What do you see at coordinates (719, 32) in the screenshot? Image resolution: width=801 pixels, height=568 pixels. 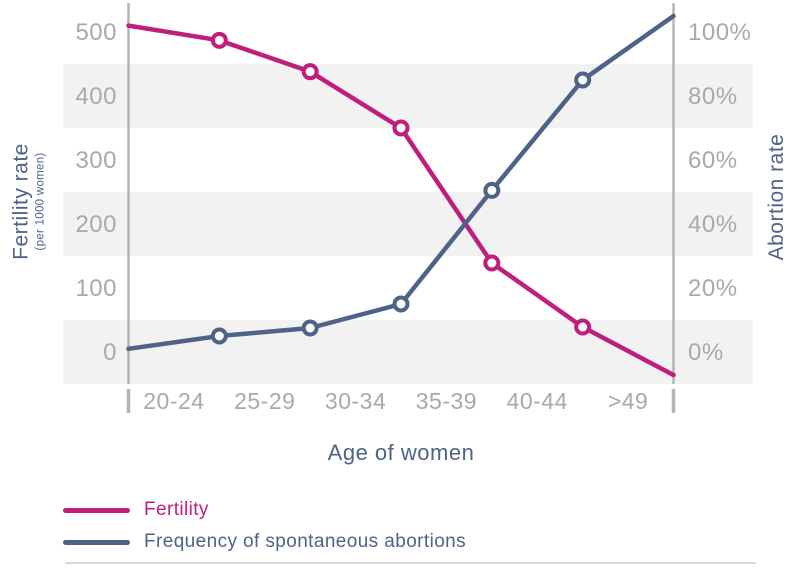 I see `right-tick-label: 100%` at bounding box center [719, 32].